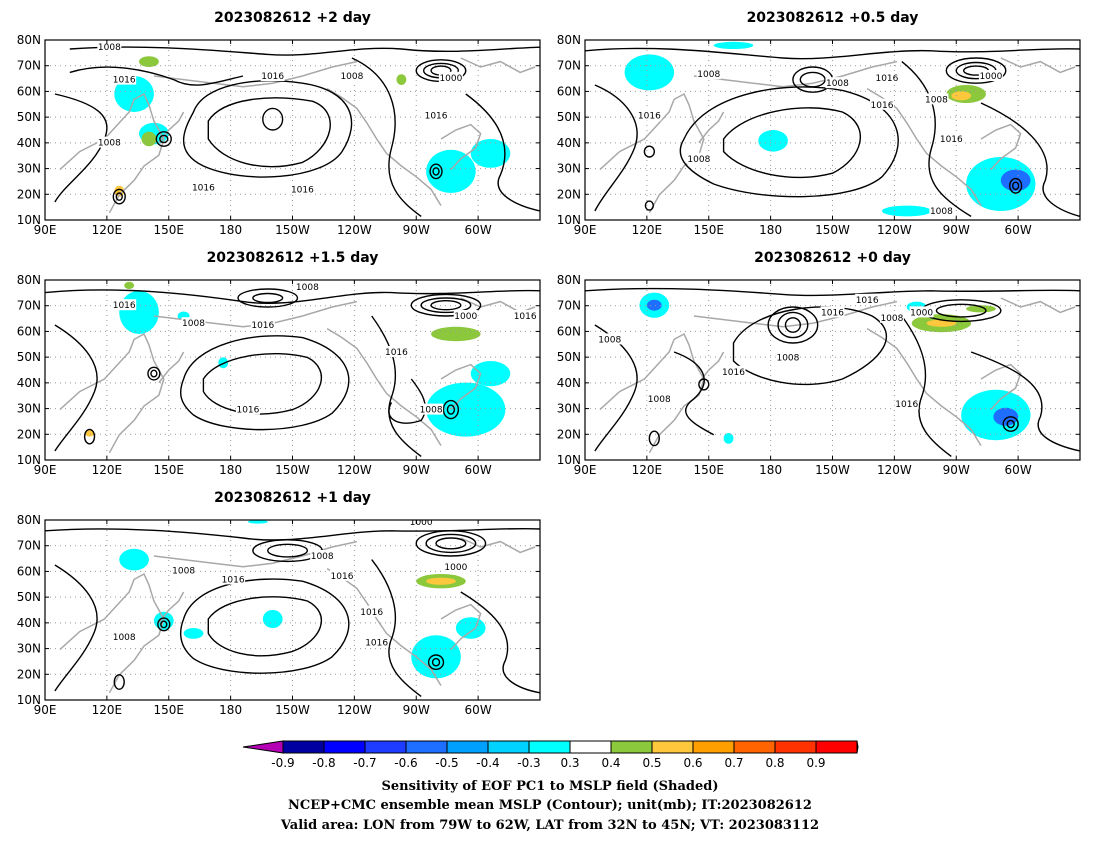 The width and height of the screenshot is (1100, 850). I want to click on x-tick-label: 180, so click(770, 470).